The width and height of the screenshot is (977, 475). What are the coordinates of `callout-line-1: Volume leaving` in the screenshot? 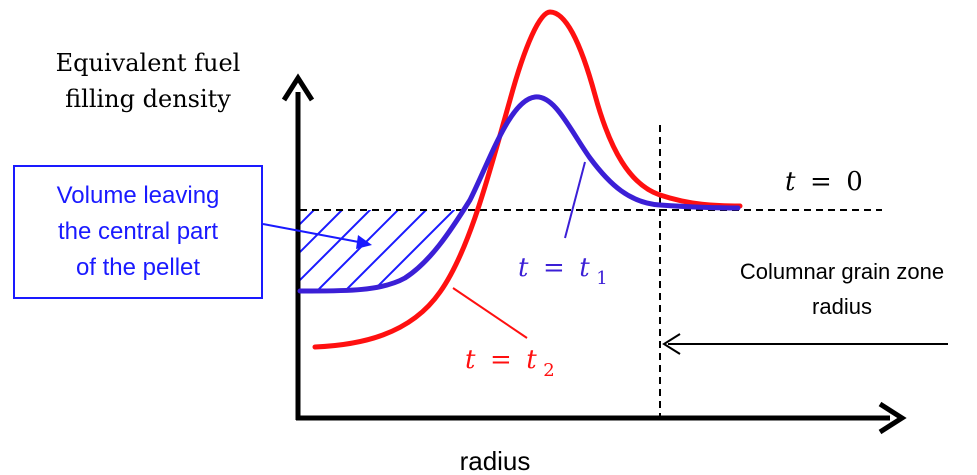 It's located at (138, 195).